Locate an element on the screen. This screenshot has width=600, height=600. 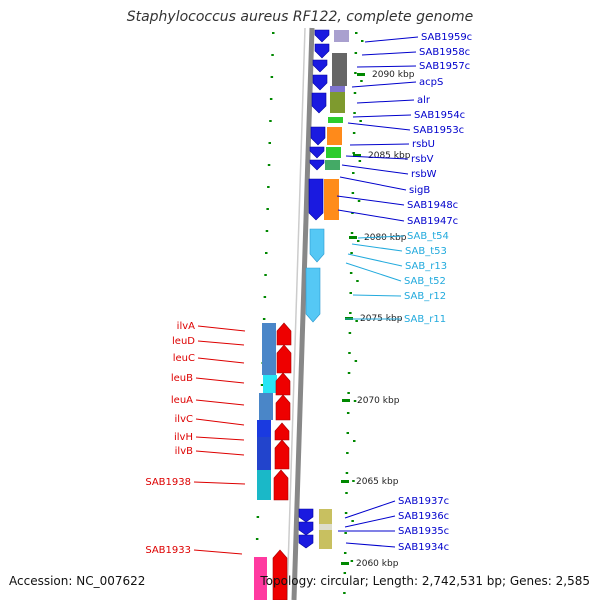
forward-gene-label: acpS is located at coordinates (431, 82).